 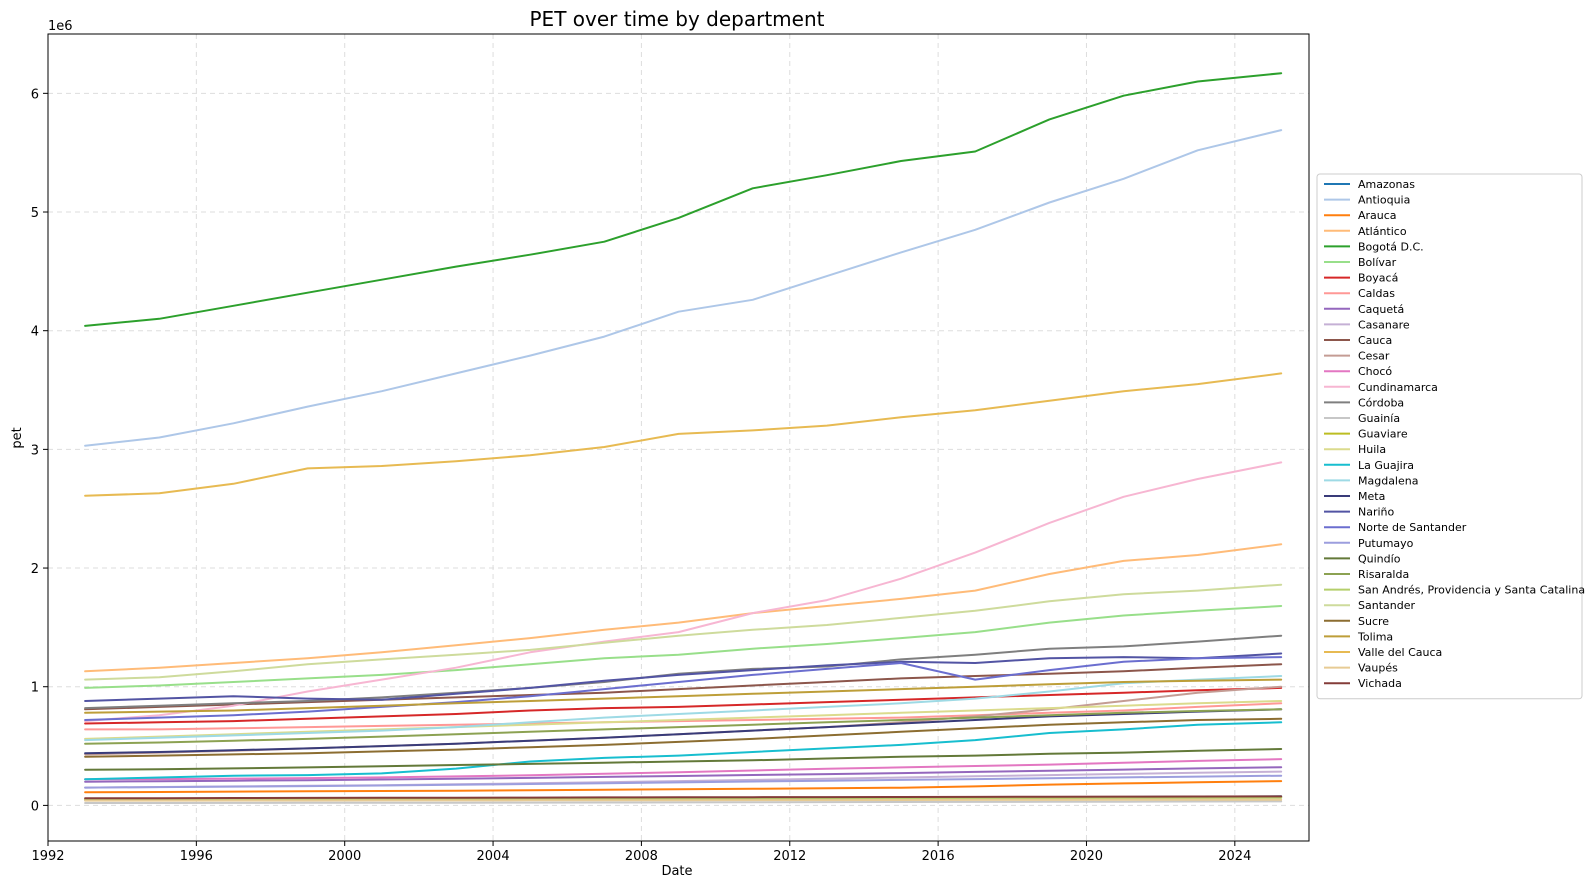 What do you see at coordinates (1378, 668) in the screenshot?
I see `legend-label: Vaupés` at bounding box center [1378, 668].